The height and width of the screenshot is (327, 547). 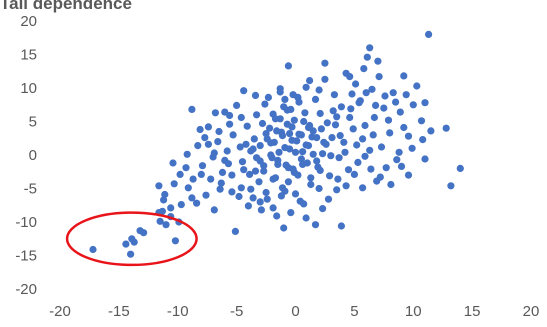 I want to click on highlight-ellipse, so click(x=131, y=239).